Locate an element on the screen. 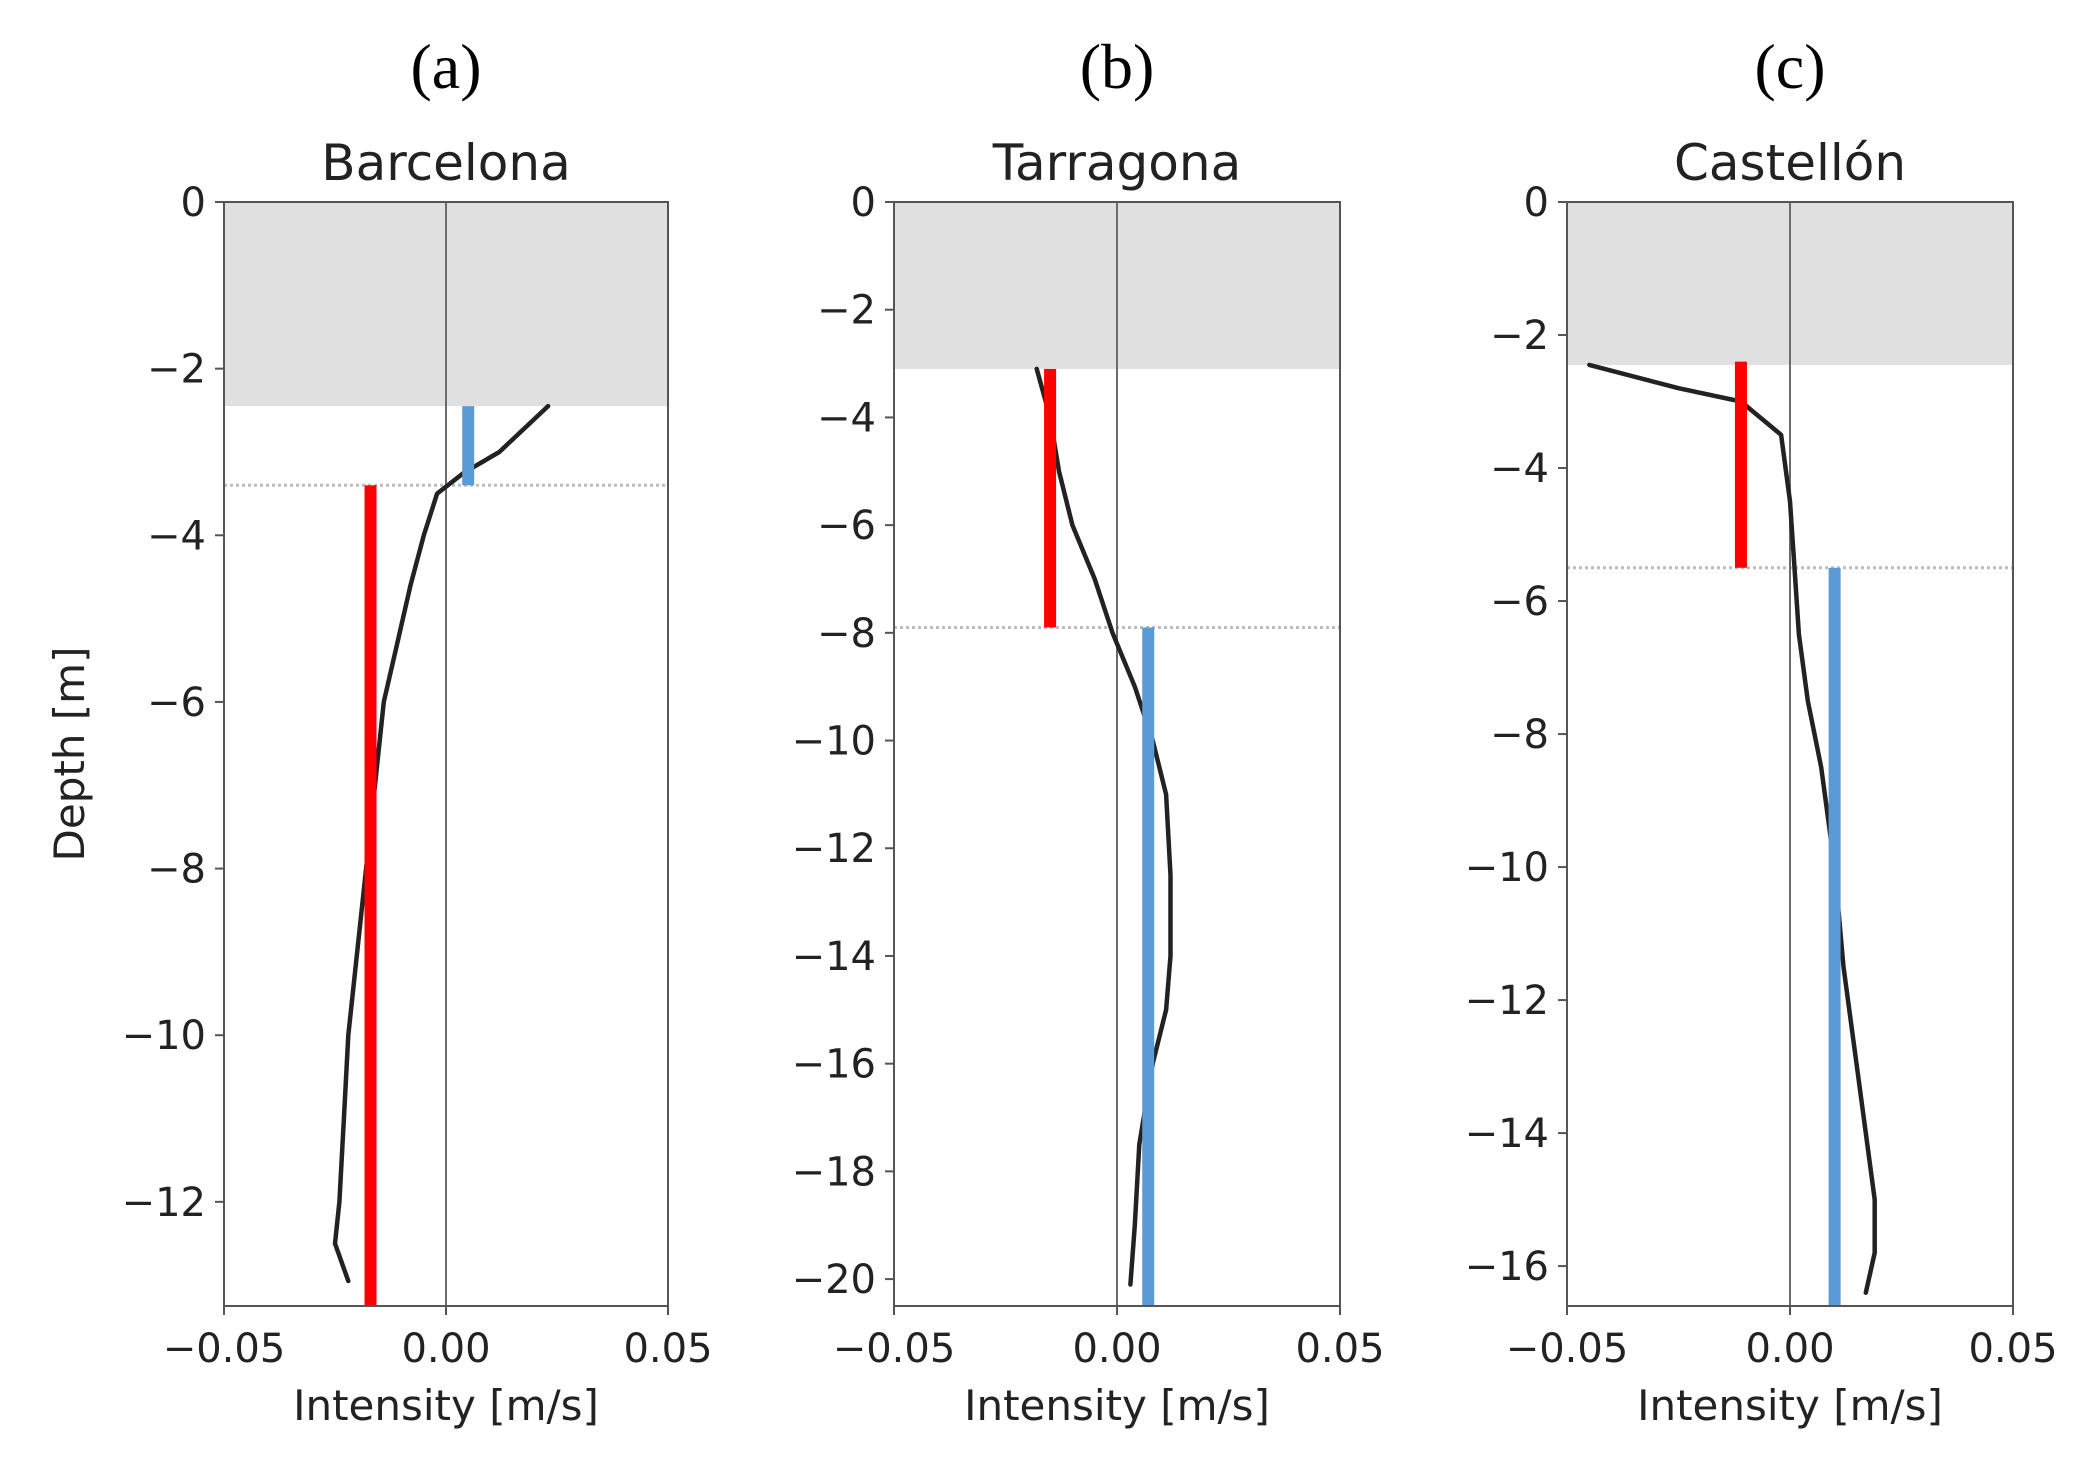  panel-letter: (c) is located at coordinates (1789, 66).